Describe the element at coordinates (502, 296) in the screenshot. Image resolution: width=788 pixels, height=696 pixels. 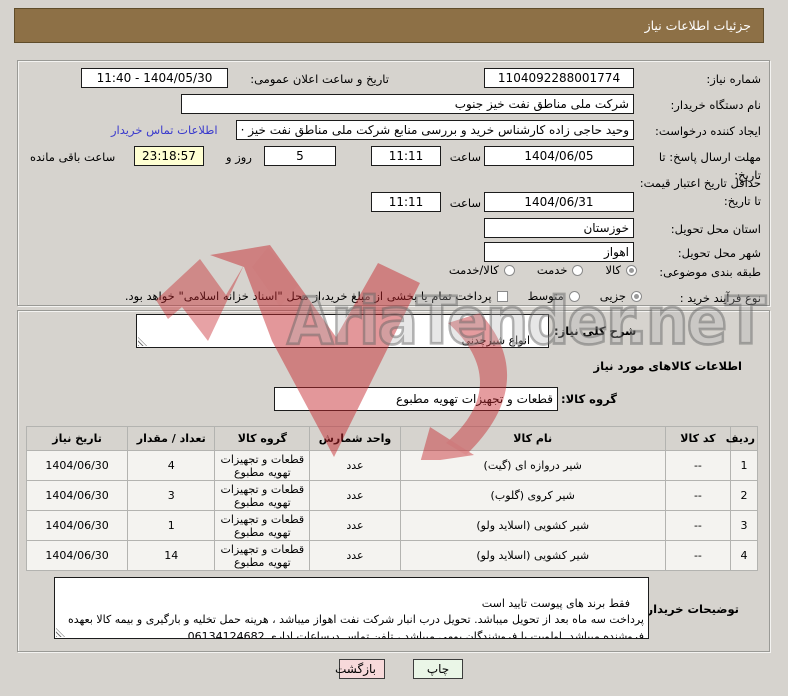
I see `treasury-docs-checkbox` at that location.